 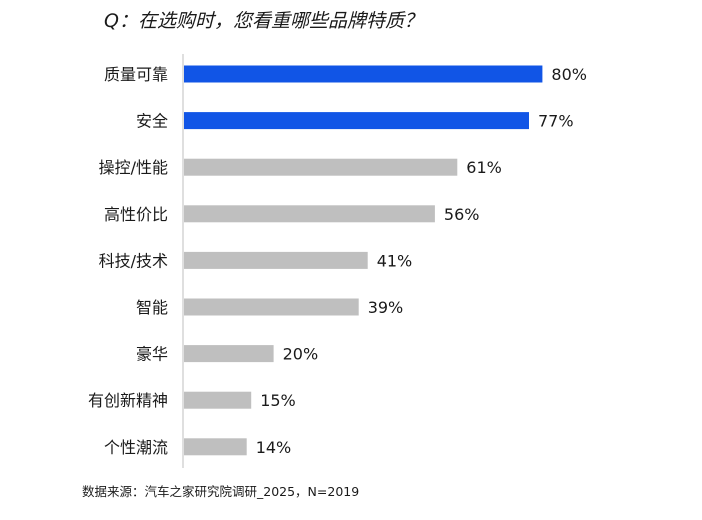 What do you see at coordinates (152, 307) in the screenshot?
I see `category-label-6: 智能` at bounding box center [152, 307].